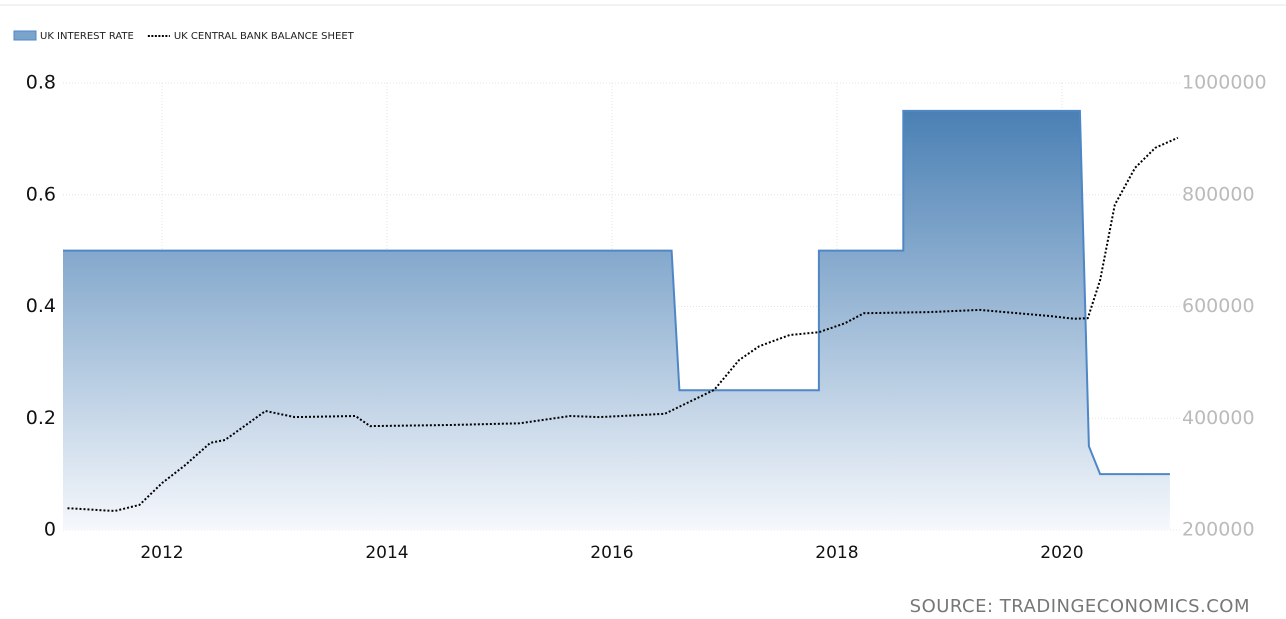  What do you see at coordinates (1218, 418) in the screenshot?
I see `y2-tick-label: 400000` at bounding box center [1218, 418].